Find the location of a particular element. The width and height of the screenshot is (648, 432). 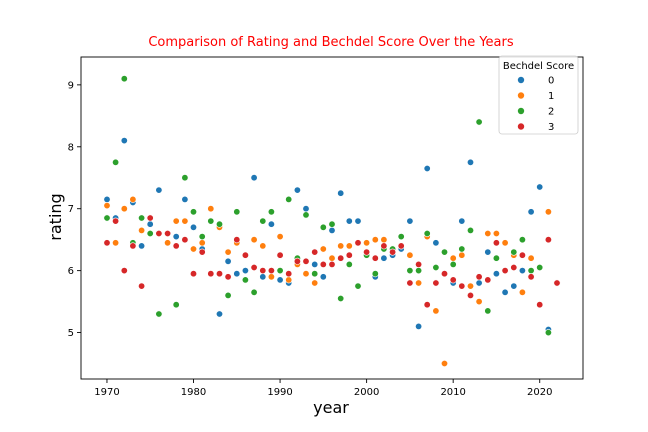

y-tick-label: 8 is located at coordinates (71, 147).